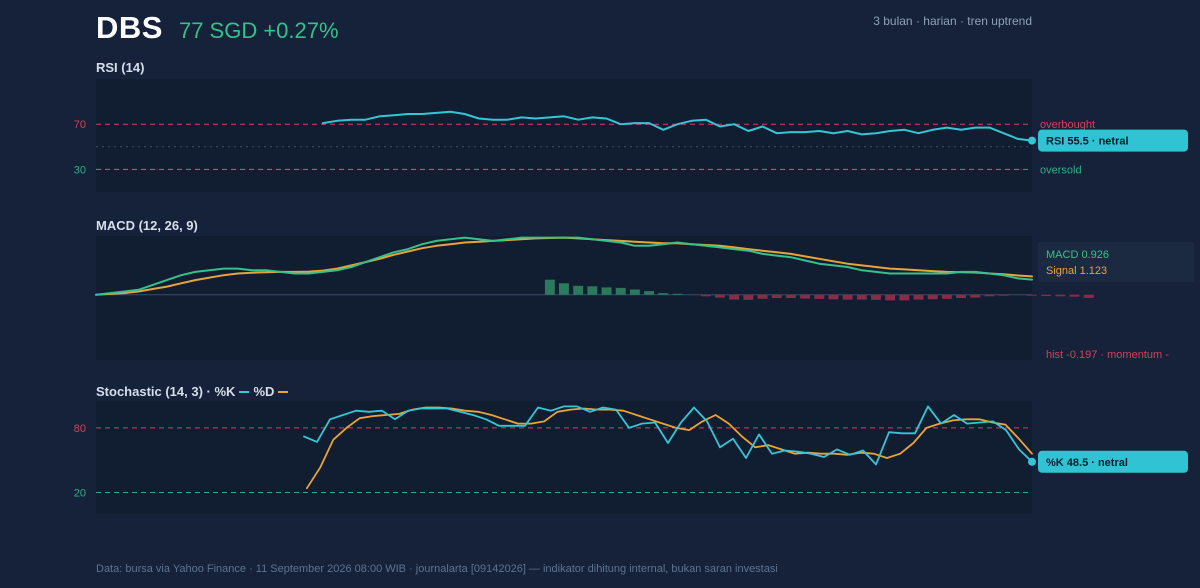 The width and height of the screenshot is (1200, 588). I want to click on rsi-badge-text: RSI 55.5 · netral, so click(1087, 142).